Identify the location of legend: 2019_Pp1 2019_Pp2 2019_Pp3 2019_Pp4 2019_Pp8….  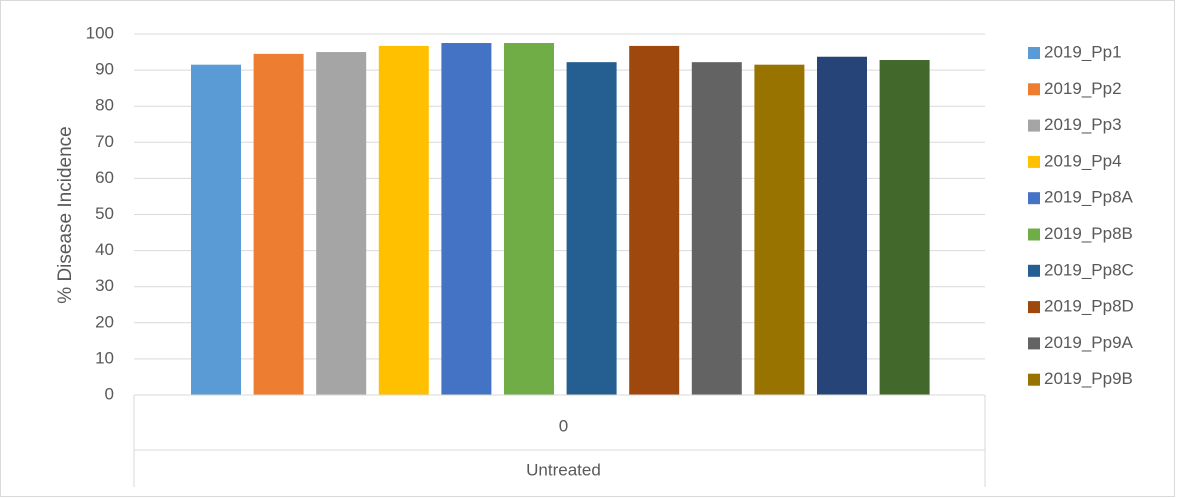
(1081, 215).